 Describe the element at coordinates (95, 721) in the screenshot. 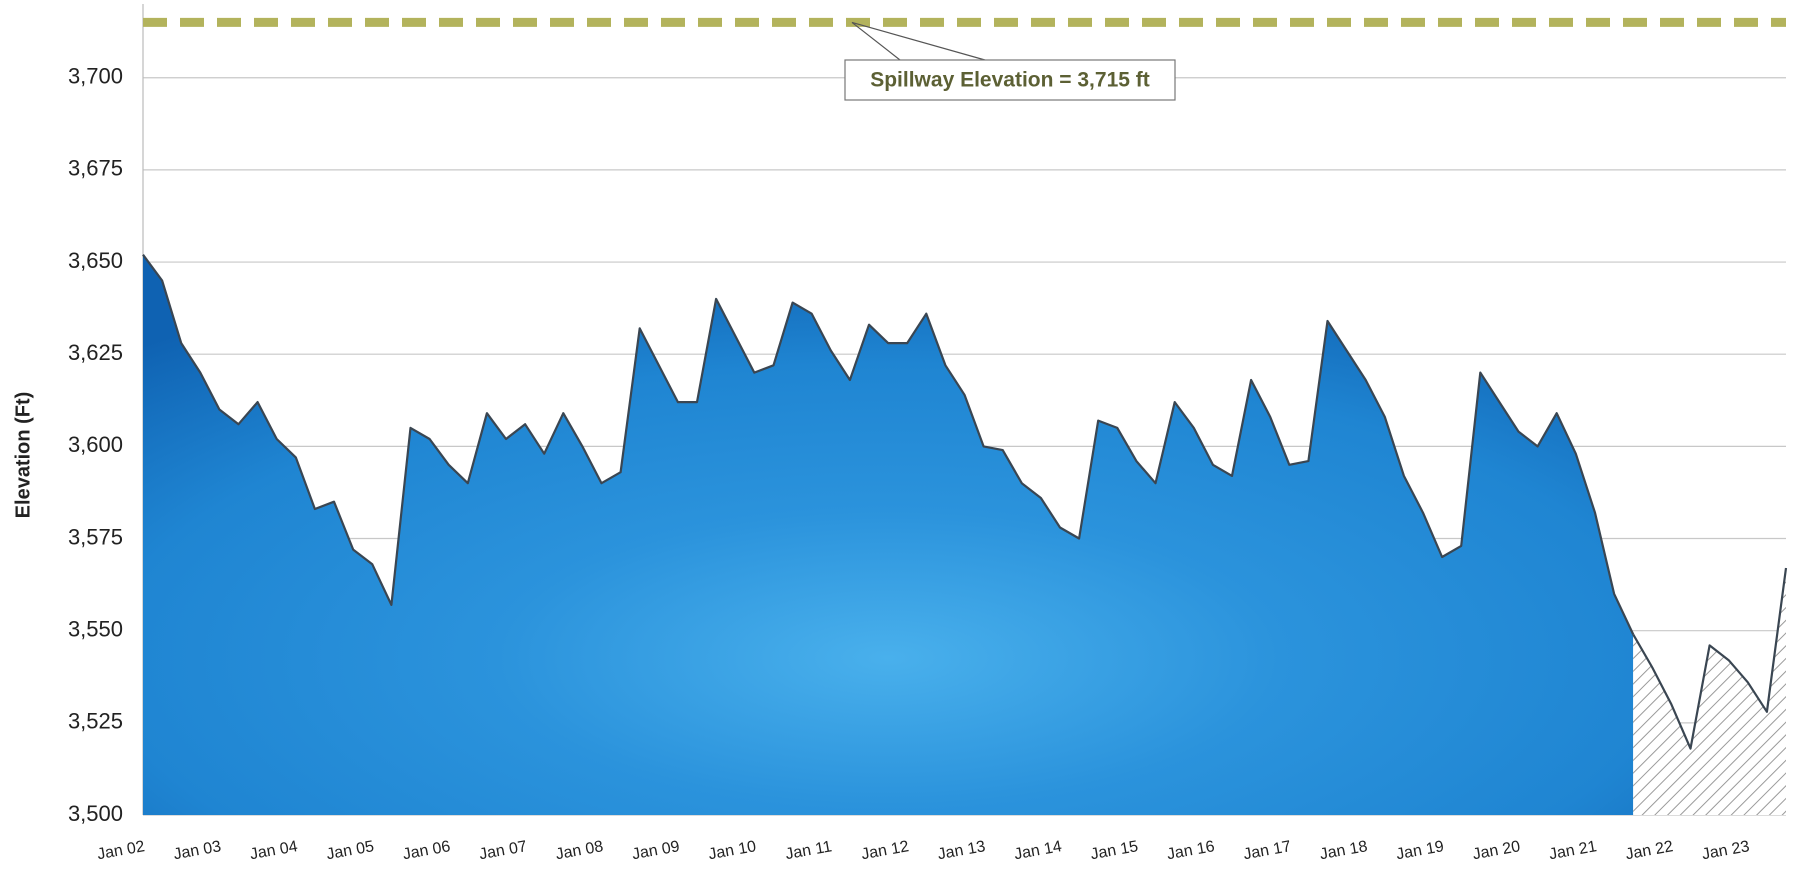

I see `y-tick-label: 3,525` at that location.